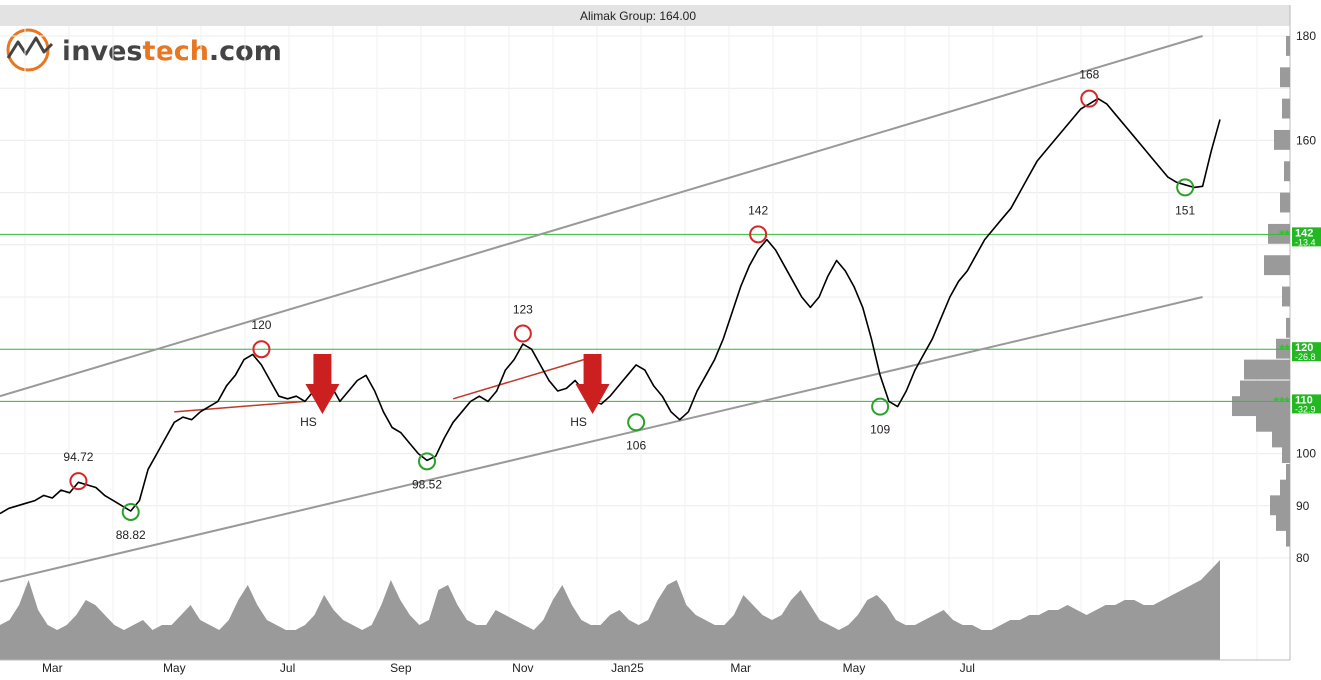  I want to click on hs-arrows: HS HS, so click(455, 391).